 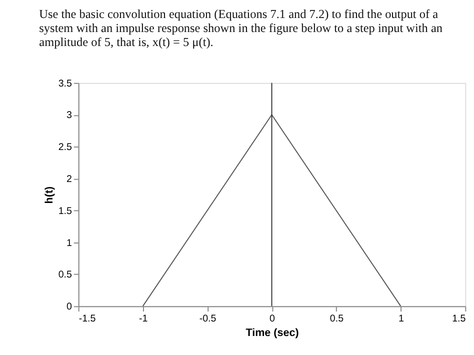 What do you see at coordinates (459, 318) in the screenshot?
I see `x-tick-label: 1.5` at bounding box center [459, 318].